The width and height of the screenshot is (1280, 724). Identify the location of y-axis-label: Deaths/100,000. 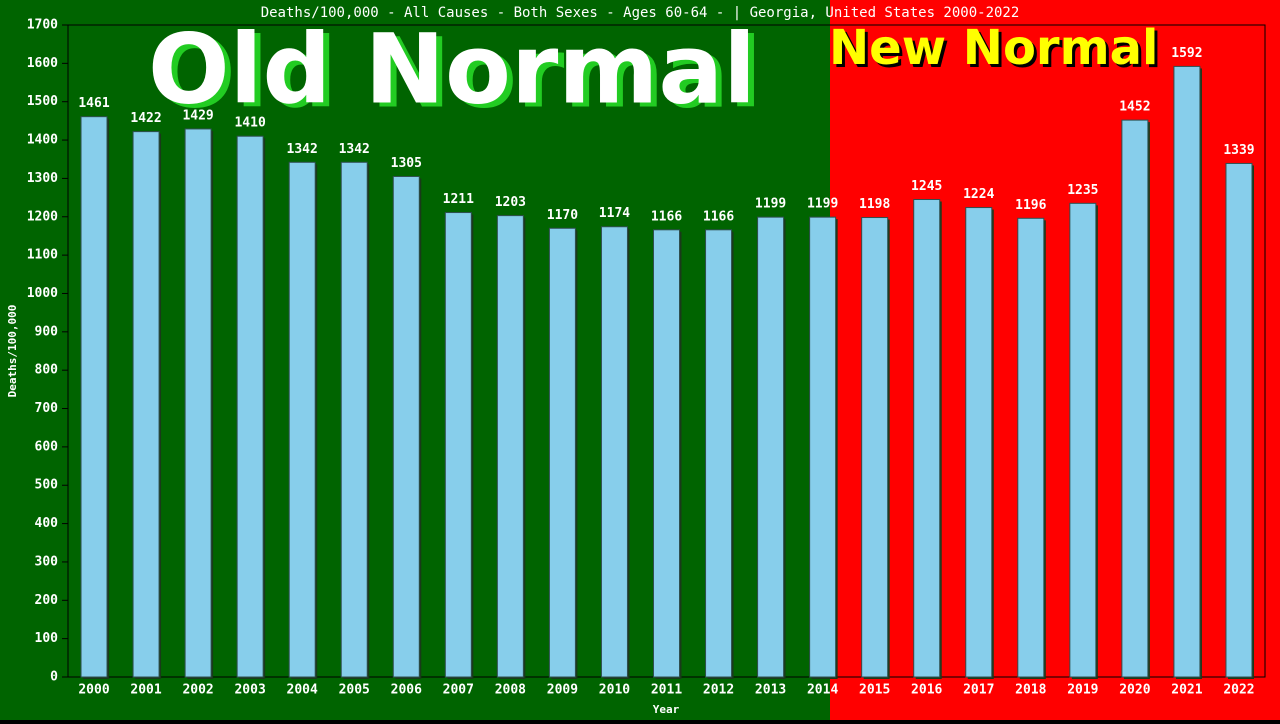
(12, 351).